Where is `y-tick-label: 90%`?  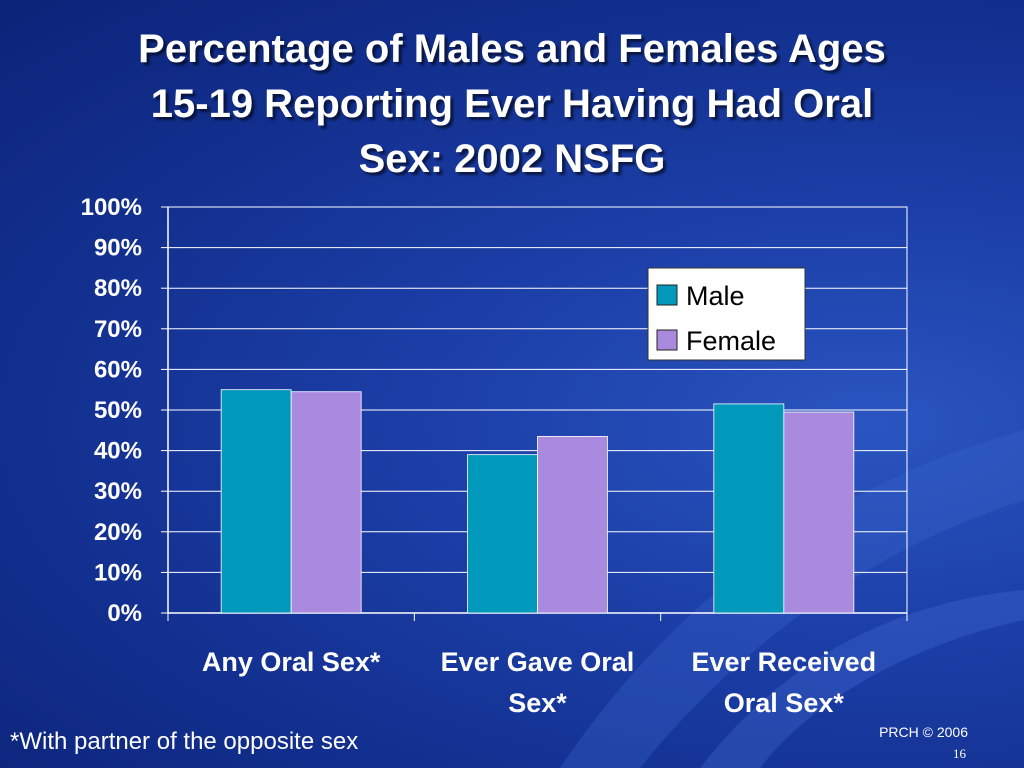 y-tick-label: 90% is located at coordinates (118, 248).